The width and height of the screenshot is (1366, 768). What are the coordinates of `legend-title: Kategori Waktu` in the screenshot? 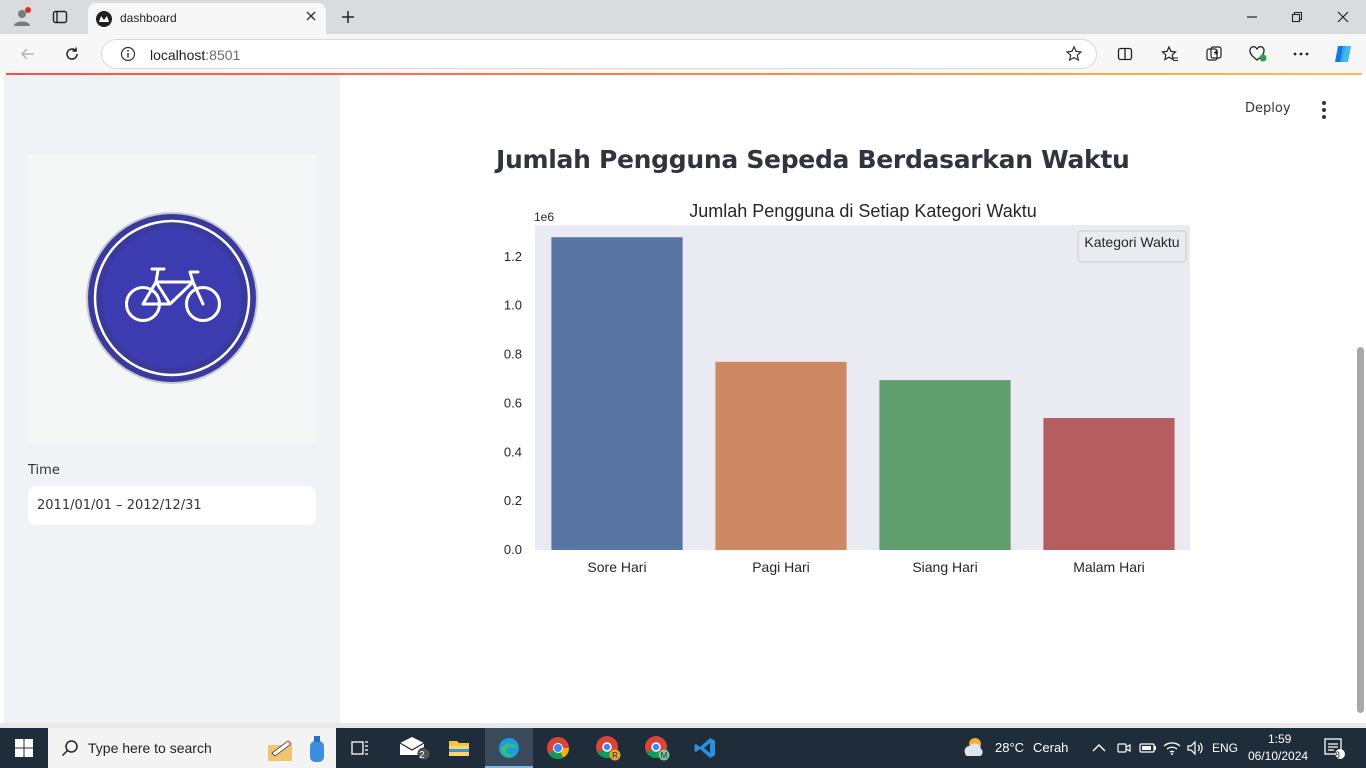 It's located at (1131, 242).